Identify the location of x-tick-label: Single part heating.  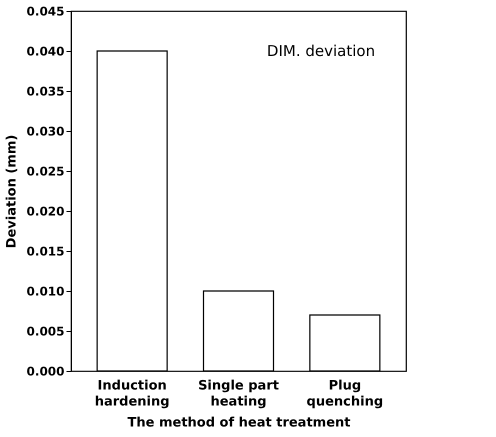
(238, 394).